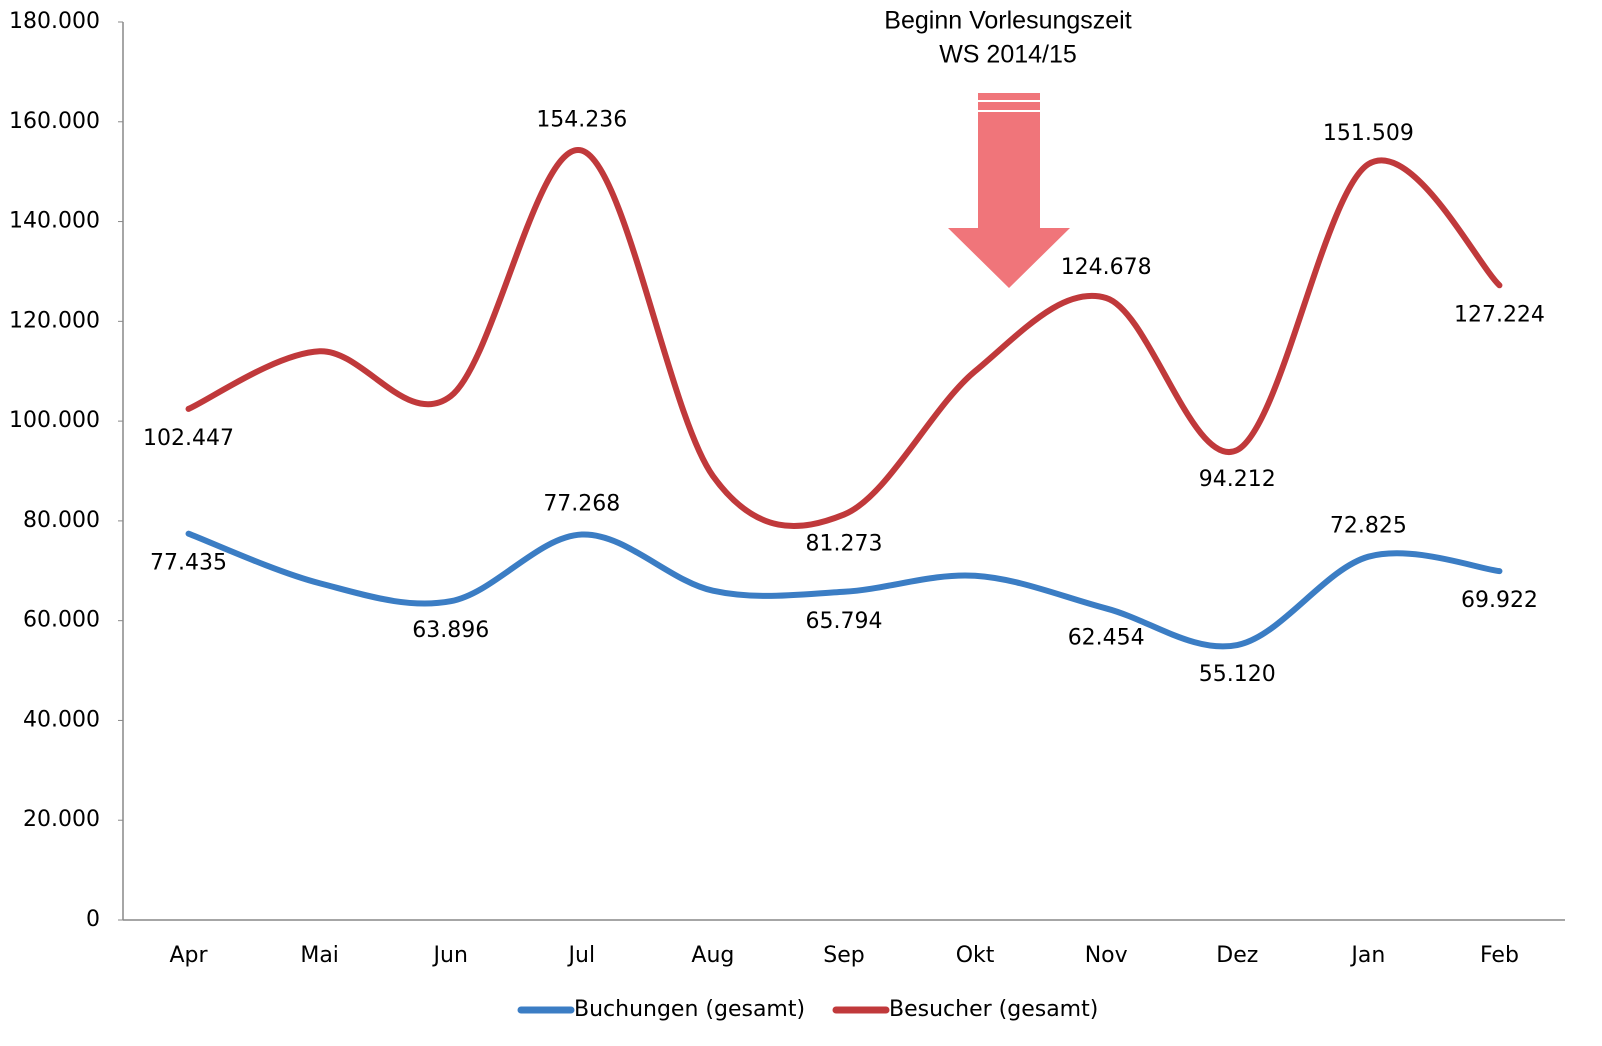 Image resolution: width=1602 pixels, height=1046 pixels. What do you see at coordinates (61, 520) in the screenshot?
I see `y-tick-label: 80.000` at bounding box center [61, 520].